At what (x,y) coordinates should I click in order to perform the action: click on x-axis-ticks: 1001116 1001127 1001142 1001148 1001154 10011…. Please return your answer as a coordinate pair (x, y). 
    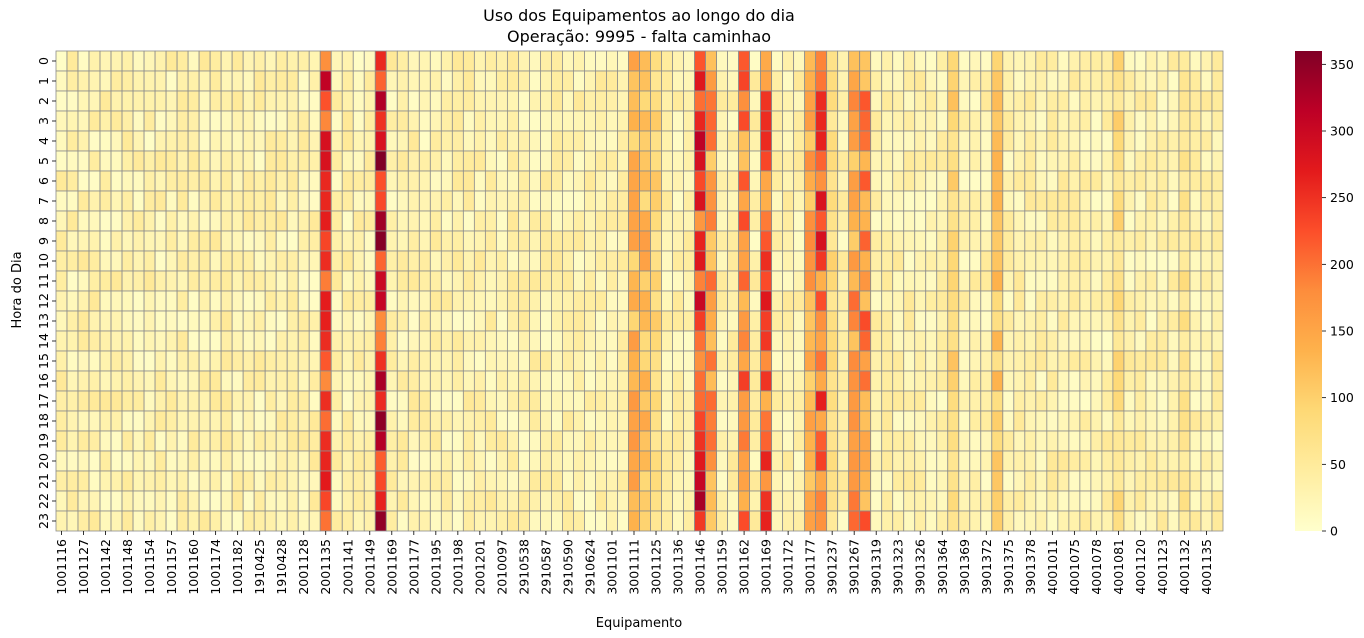
    Looking at the image, I should click on (634, 563).